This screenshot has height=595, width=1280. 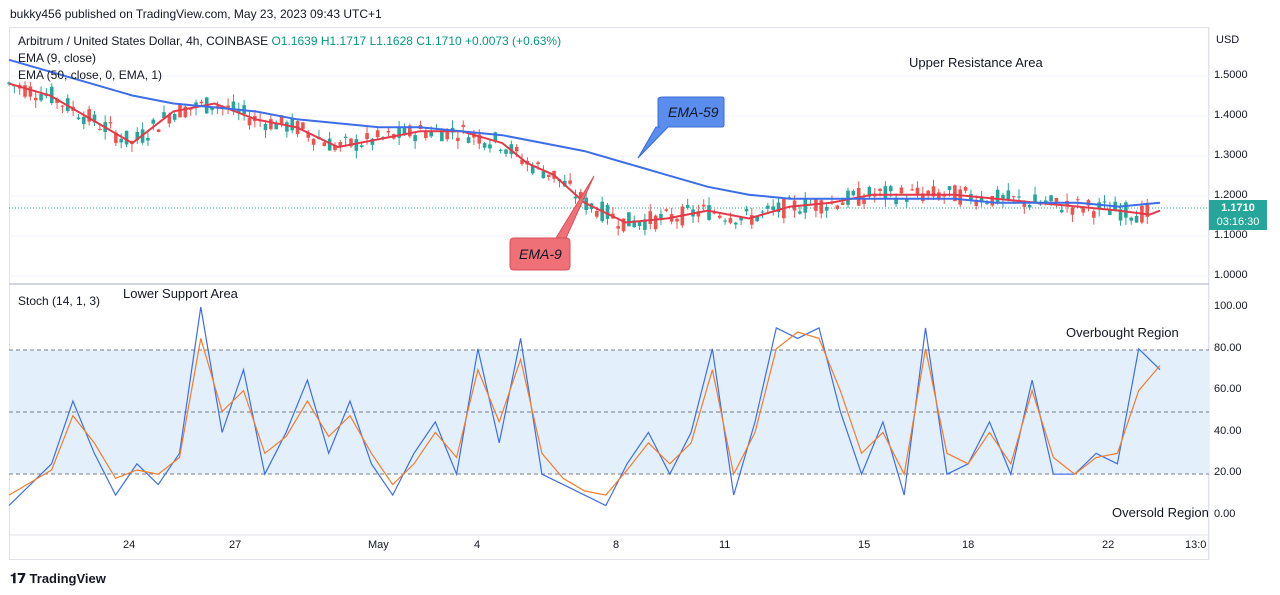 I want to click on time-tick-label: 8, so click(x=616, y=545).